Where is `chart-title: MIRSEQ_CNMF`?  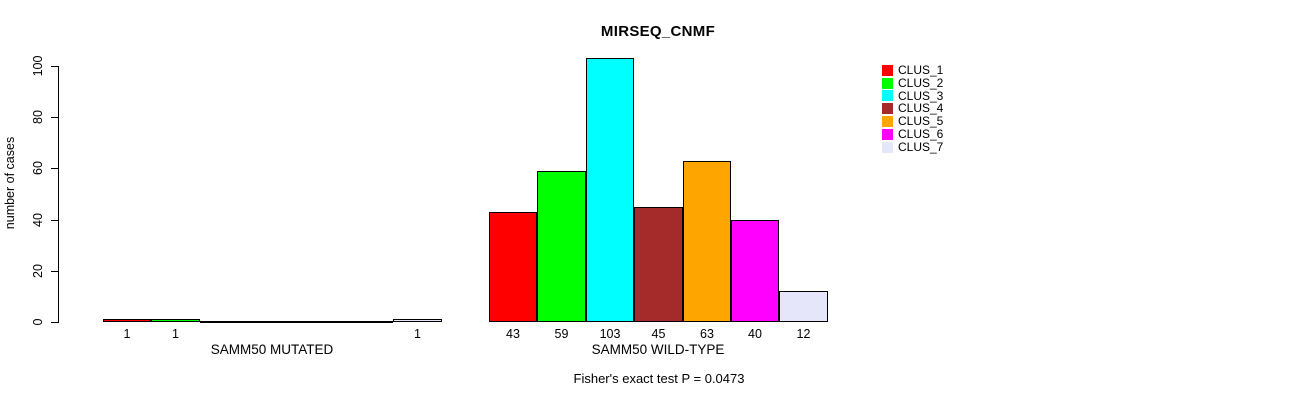 chart-title: MIRSEQ_CNMF is located at coordinates (658, 31).